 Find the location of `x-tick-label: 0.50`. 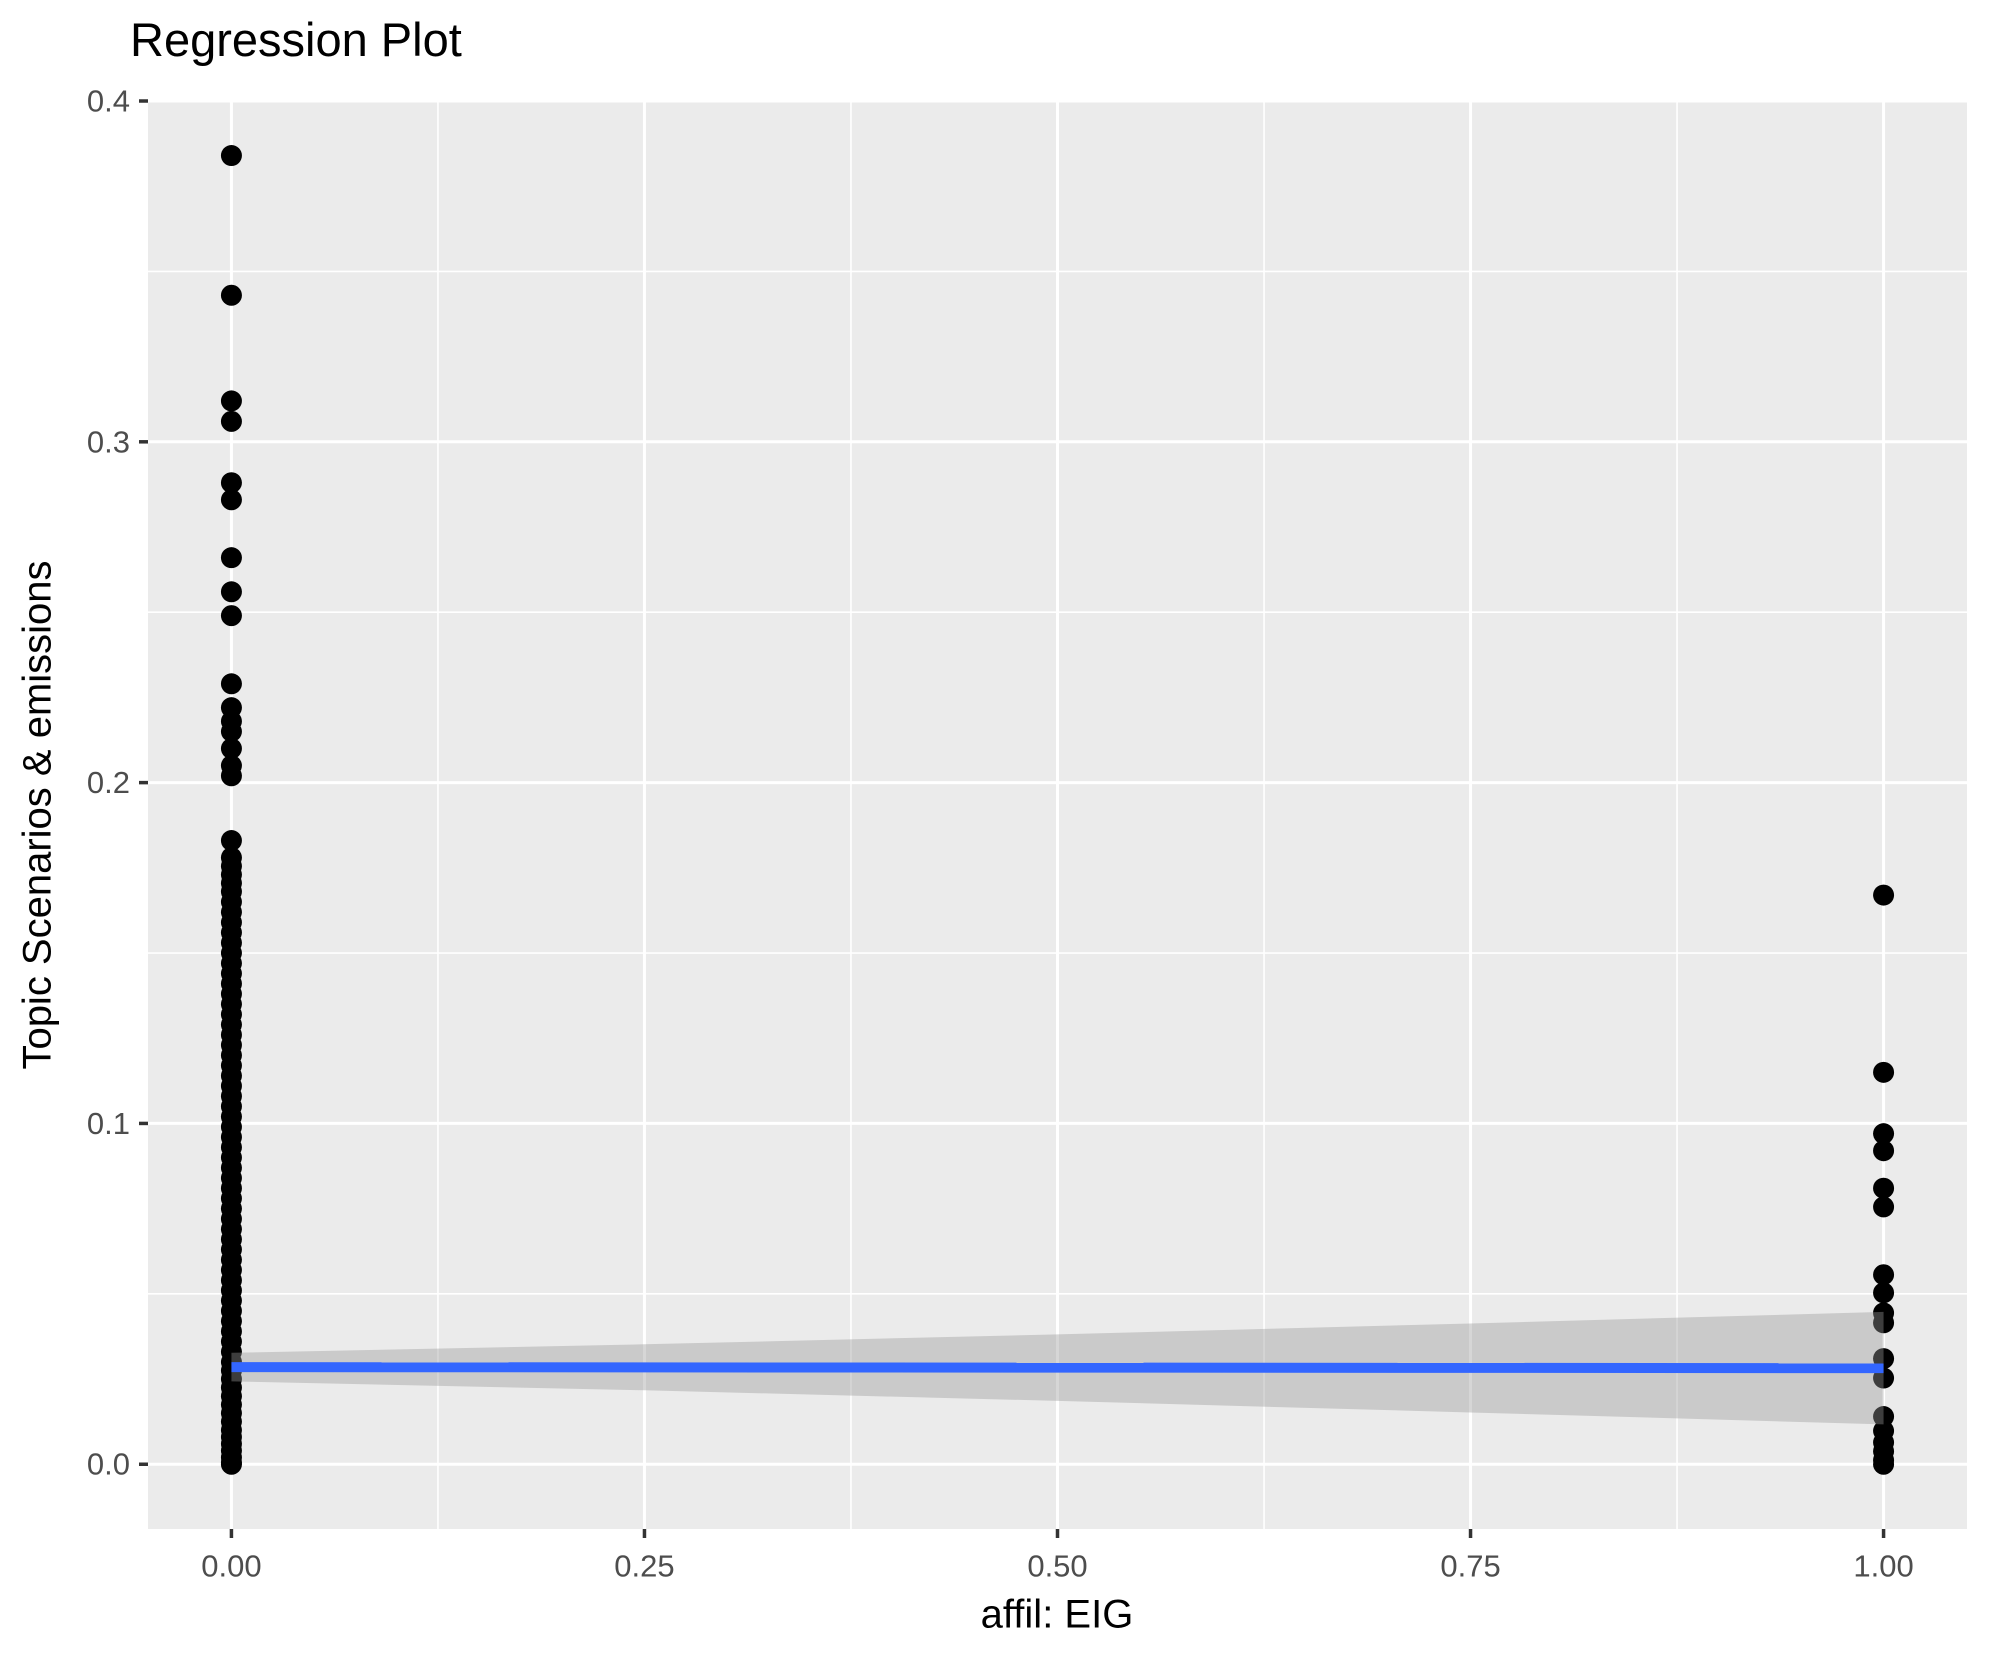

x-tick-label: 0.50 is located at coordinates (1057, 1566).